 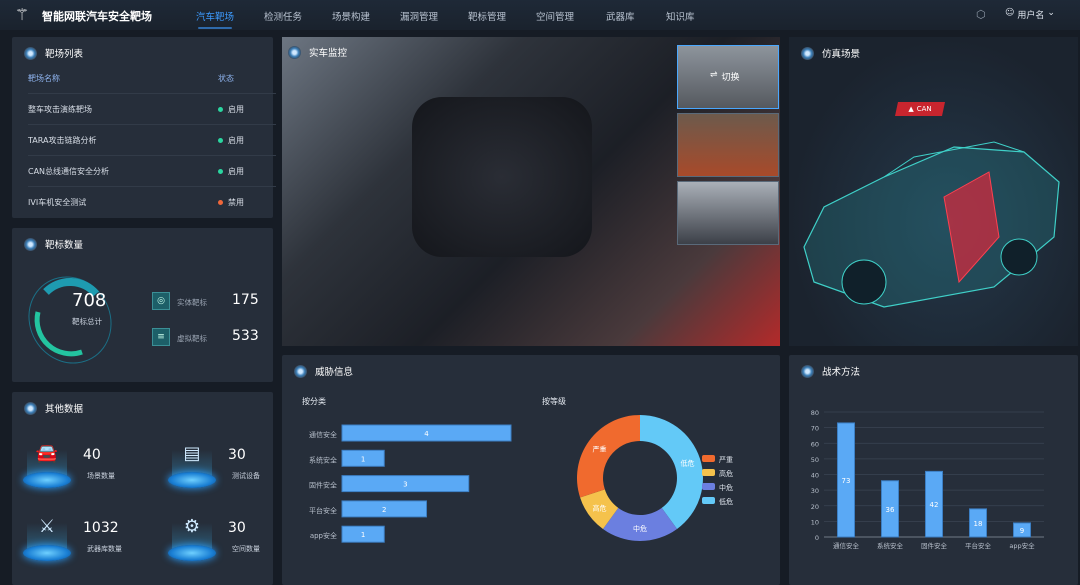 What do you see at coordinates (981, 14) in the screenshot?
I see `settings-icon: ⬡` at bounding box center [981, 14].